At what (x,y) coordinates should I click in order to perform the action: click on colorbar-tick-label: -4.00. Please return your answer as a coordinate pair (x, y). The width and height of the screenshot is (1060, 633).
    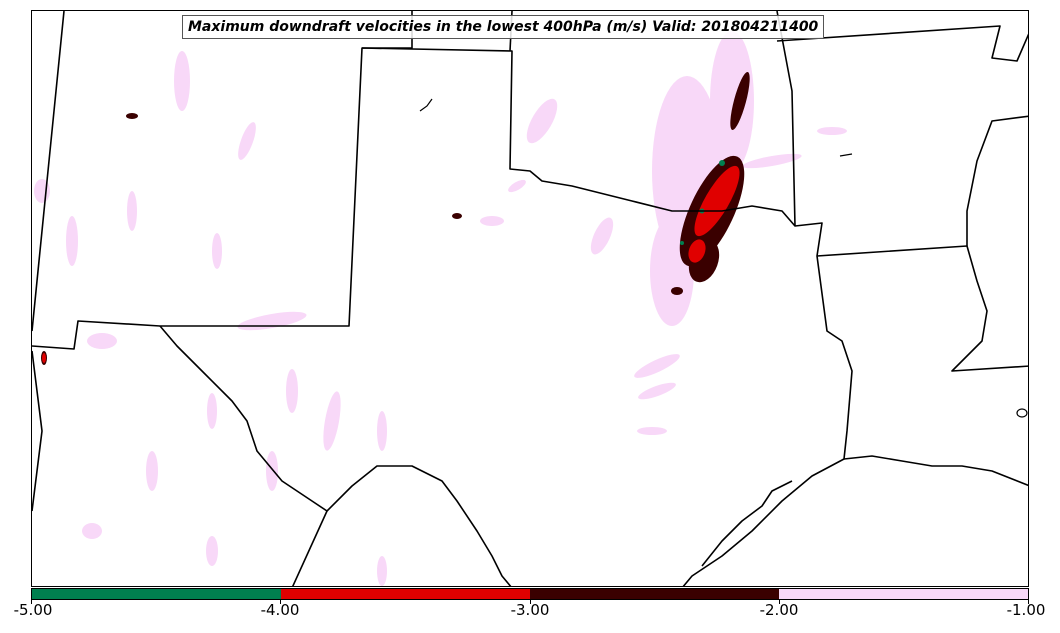
    Looking at the image, I should click on (280, 610).